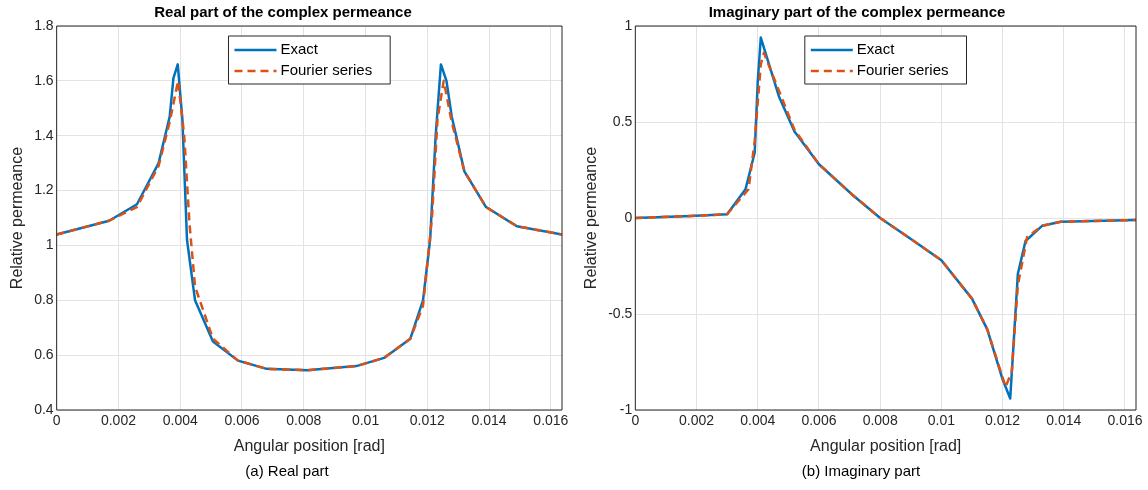  Describe the element at coordinates (44, 299) in the screenshot. I see `y-tick-label: 0.8` at that location.